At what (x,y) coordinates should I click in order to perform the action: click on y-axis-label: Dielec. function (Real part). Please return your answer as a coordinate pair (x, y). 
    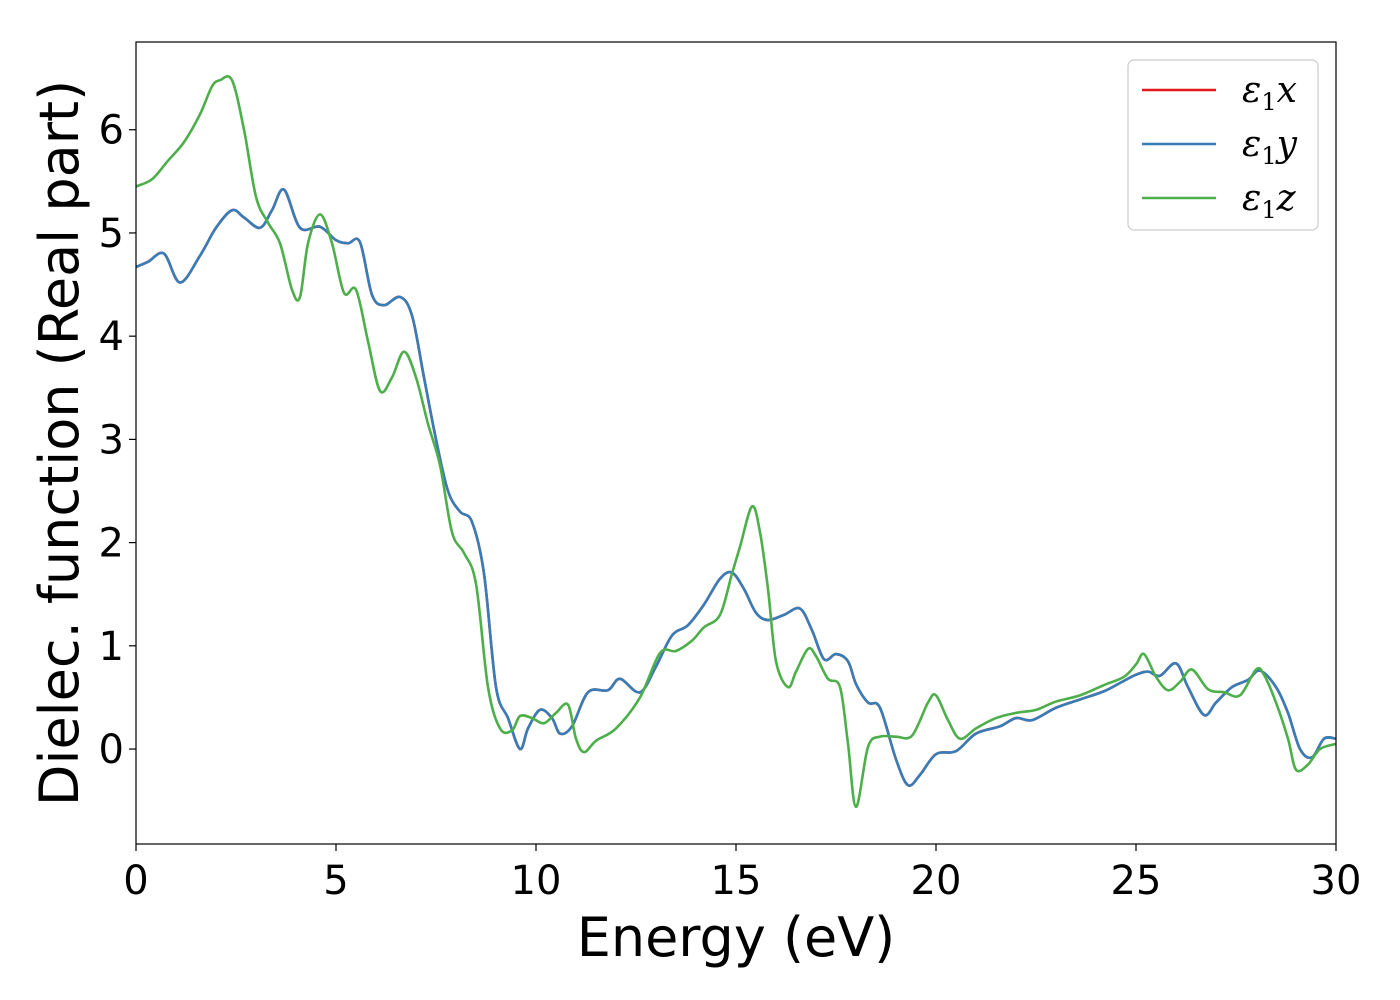
    Looking at the image, I should click on (59, 443).